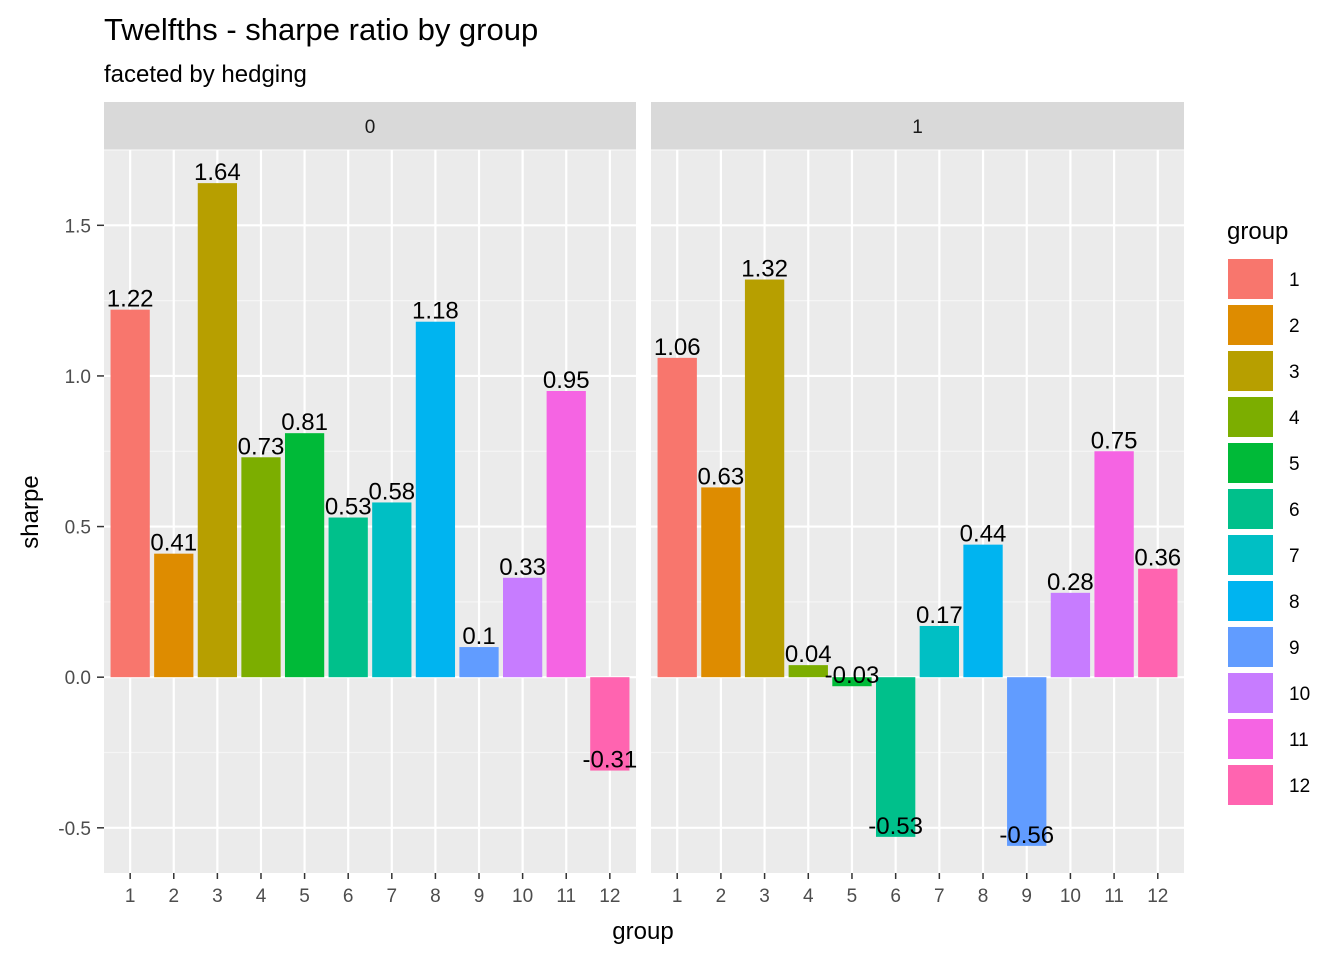 The height and width of the screenshot is (960, 1344). I want to click on legend-item-7: 7, so click(1264, 555).